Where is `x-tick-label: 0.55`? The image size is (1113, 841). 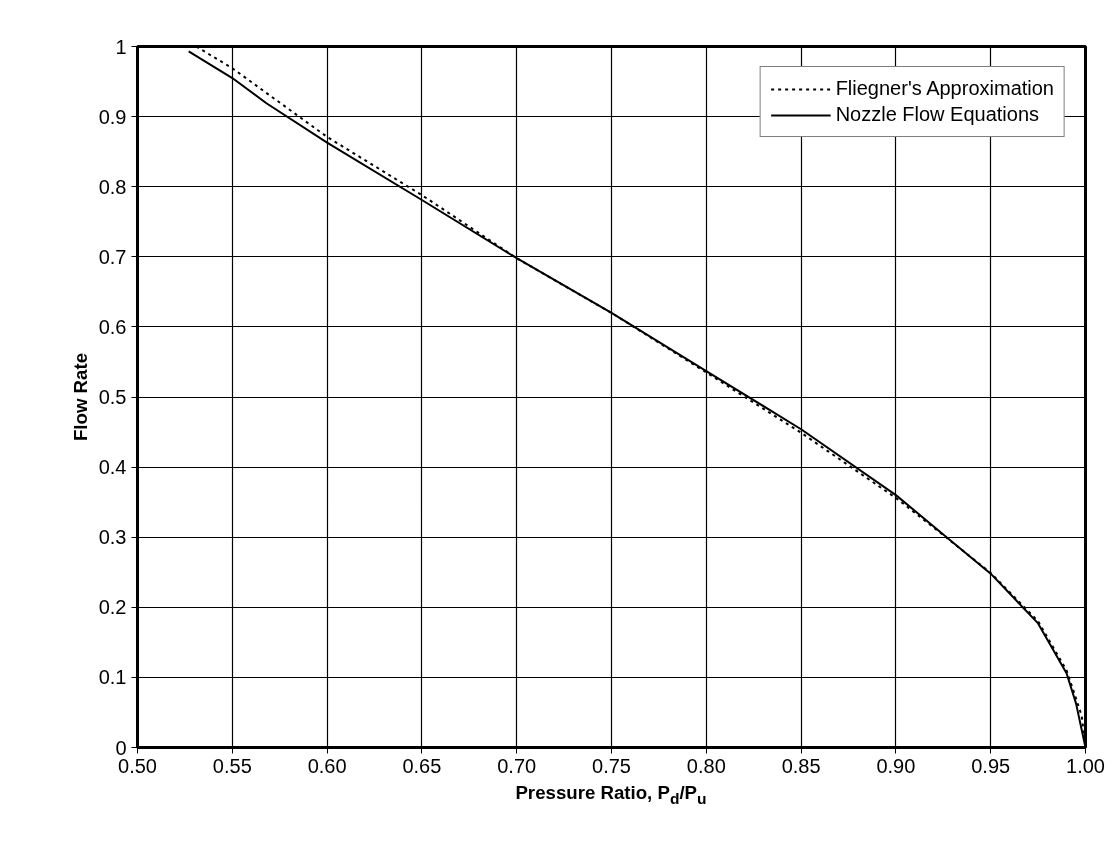 x-tick-label: 0.55 is located at coordinates (232, 765).